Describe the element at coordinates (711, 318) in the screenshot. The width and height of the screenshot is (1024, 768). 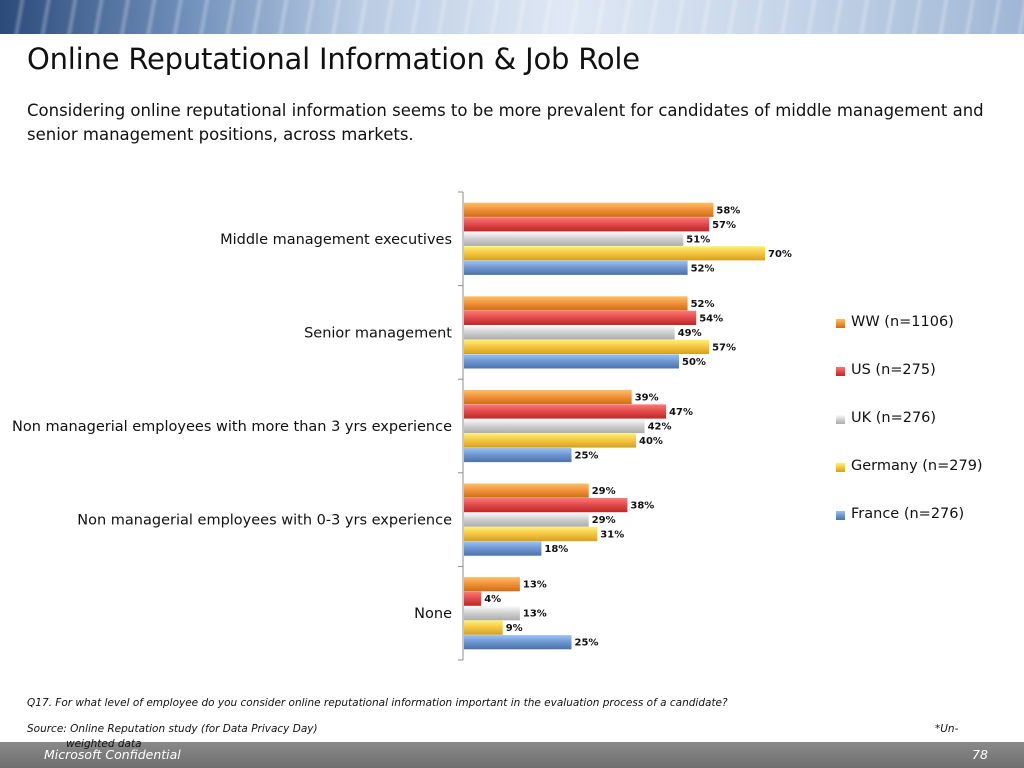
I see `data-label: 54%` at that location.